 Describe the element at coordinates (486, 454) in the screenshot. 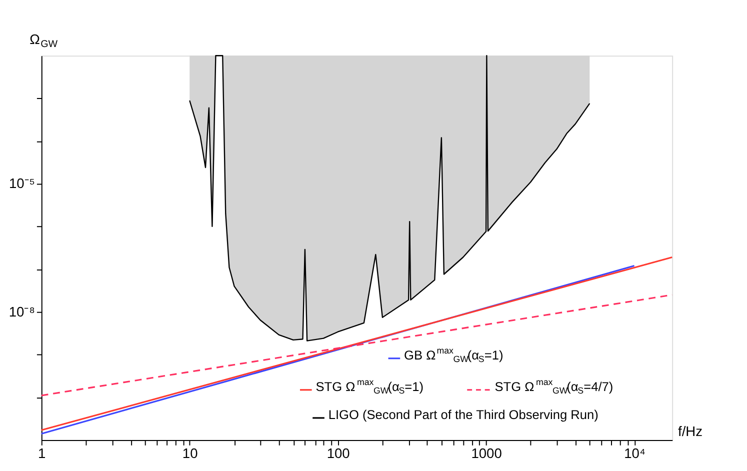

I see `x-tick-label: 1000` at that location.